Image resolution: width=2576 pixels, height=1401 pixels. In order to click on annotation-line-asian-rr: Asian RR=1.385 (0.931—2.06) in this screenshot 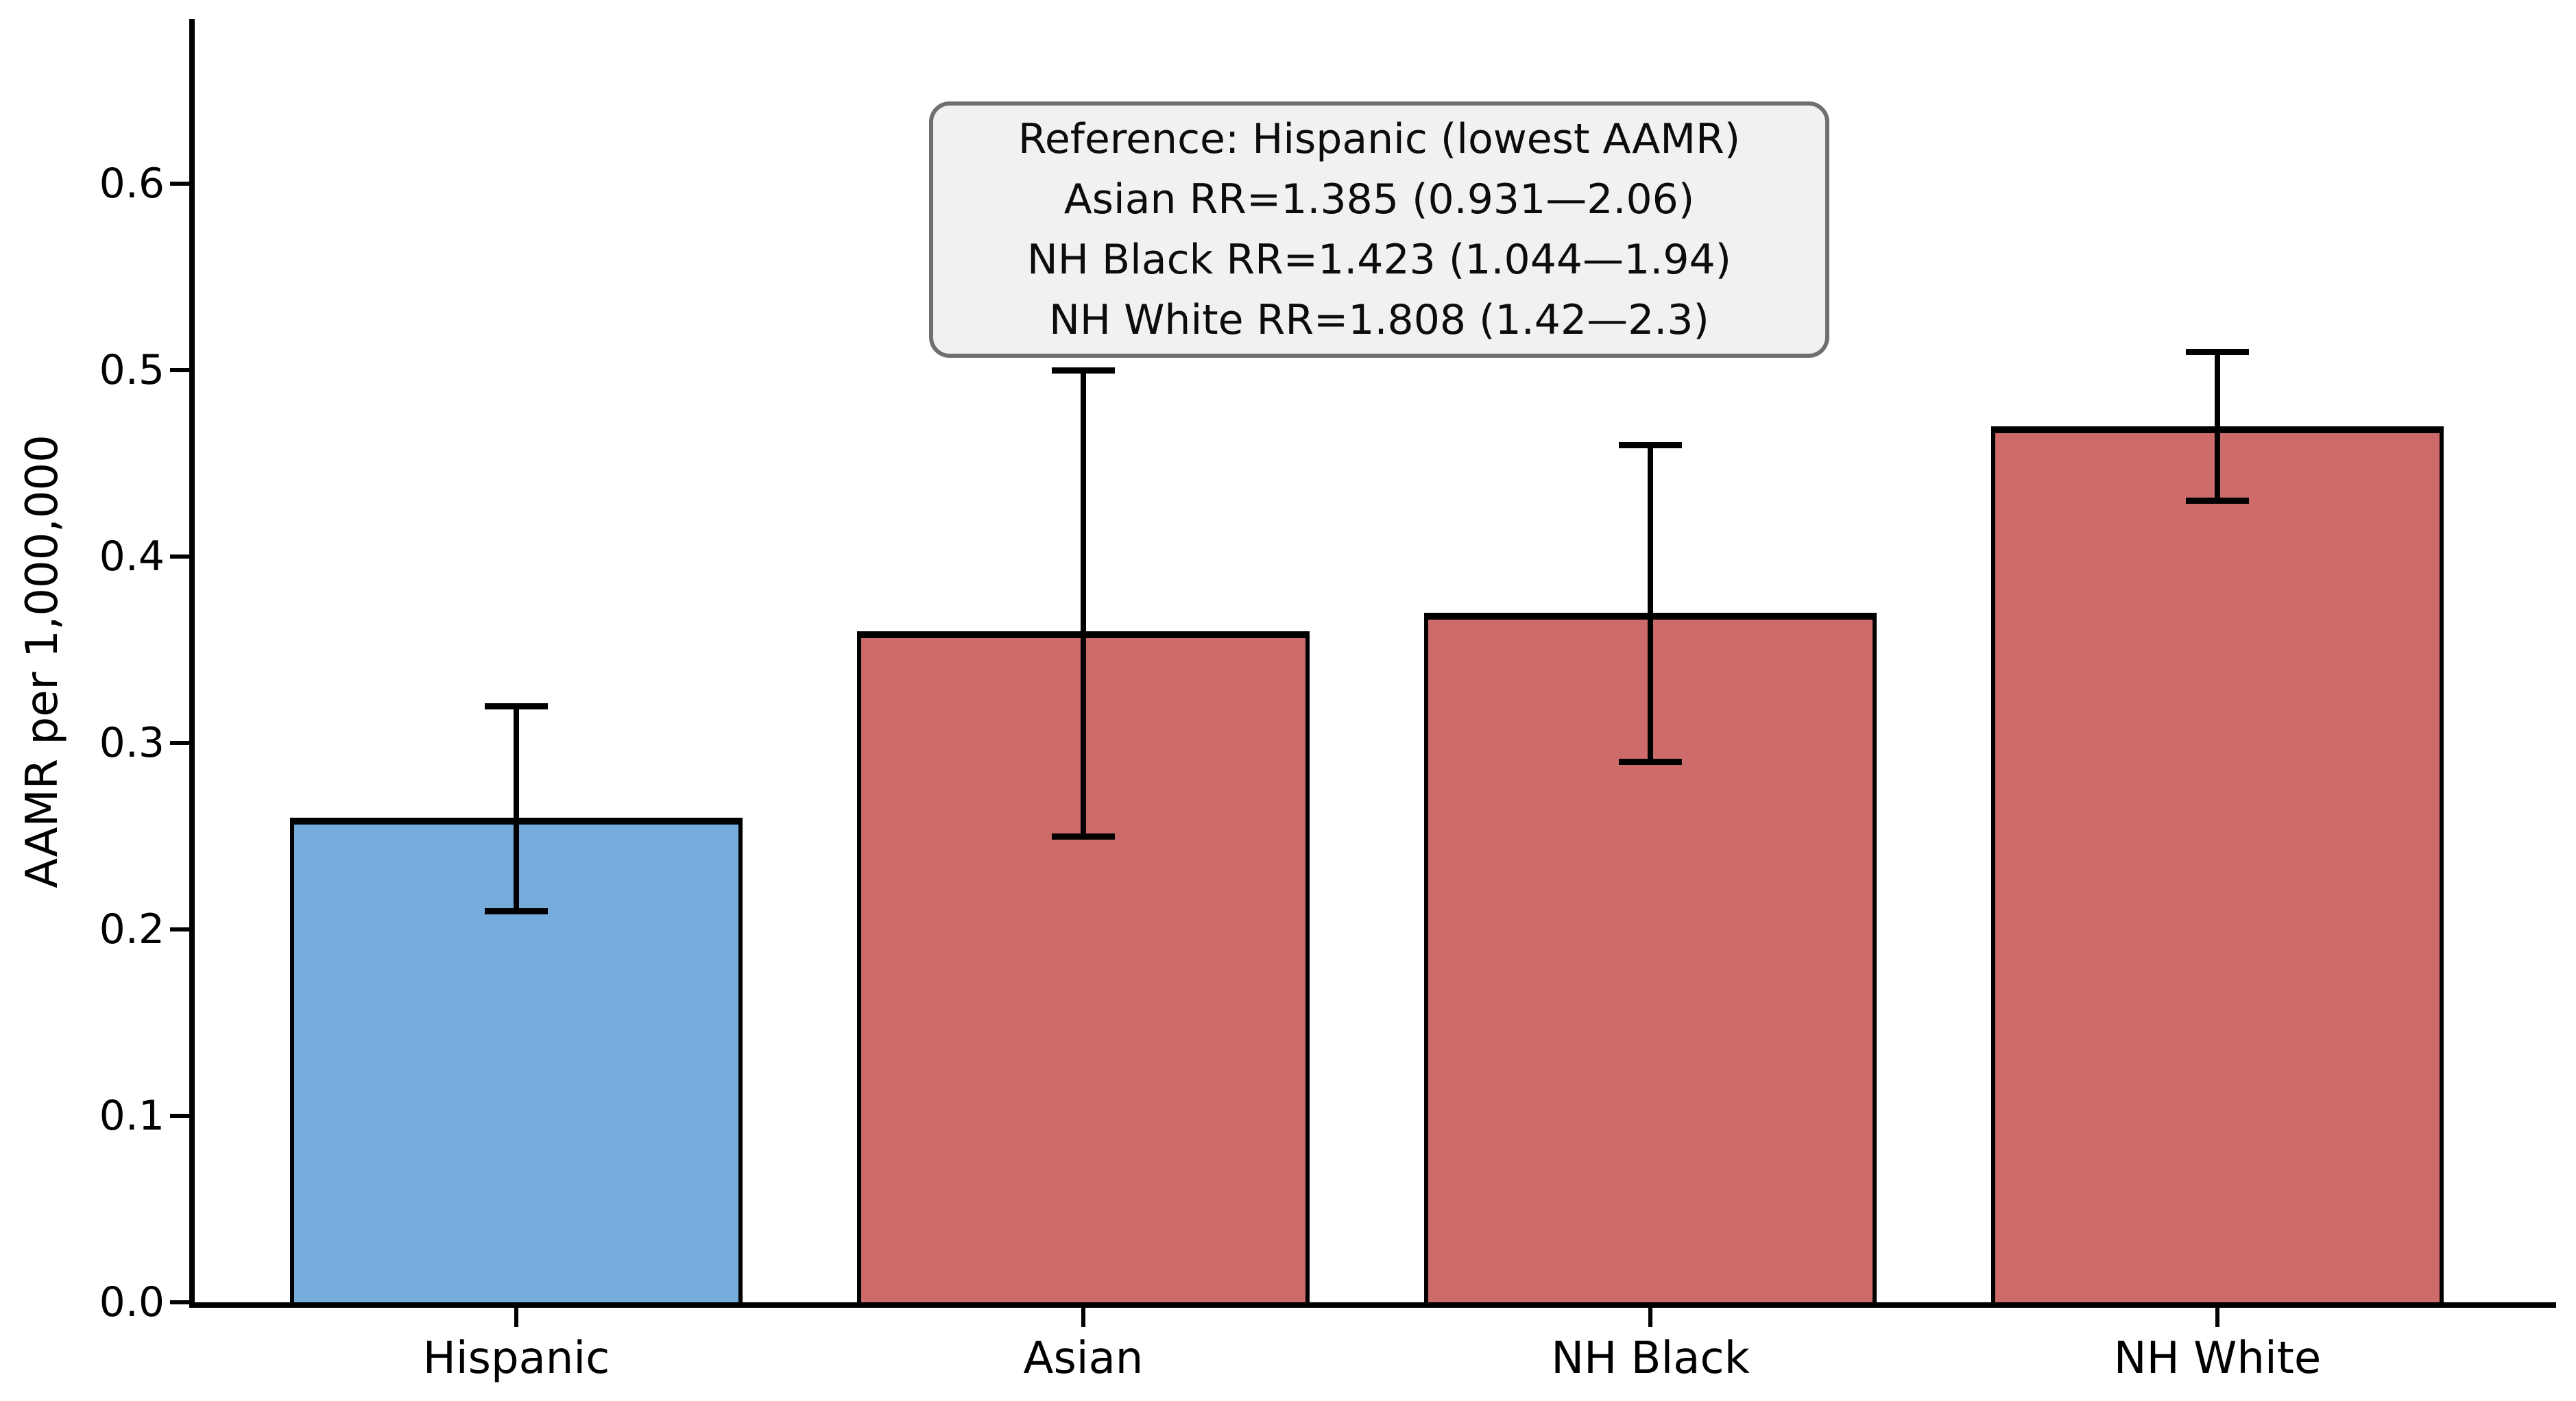, I will do `click(1379, 199)`.